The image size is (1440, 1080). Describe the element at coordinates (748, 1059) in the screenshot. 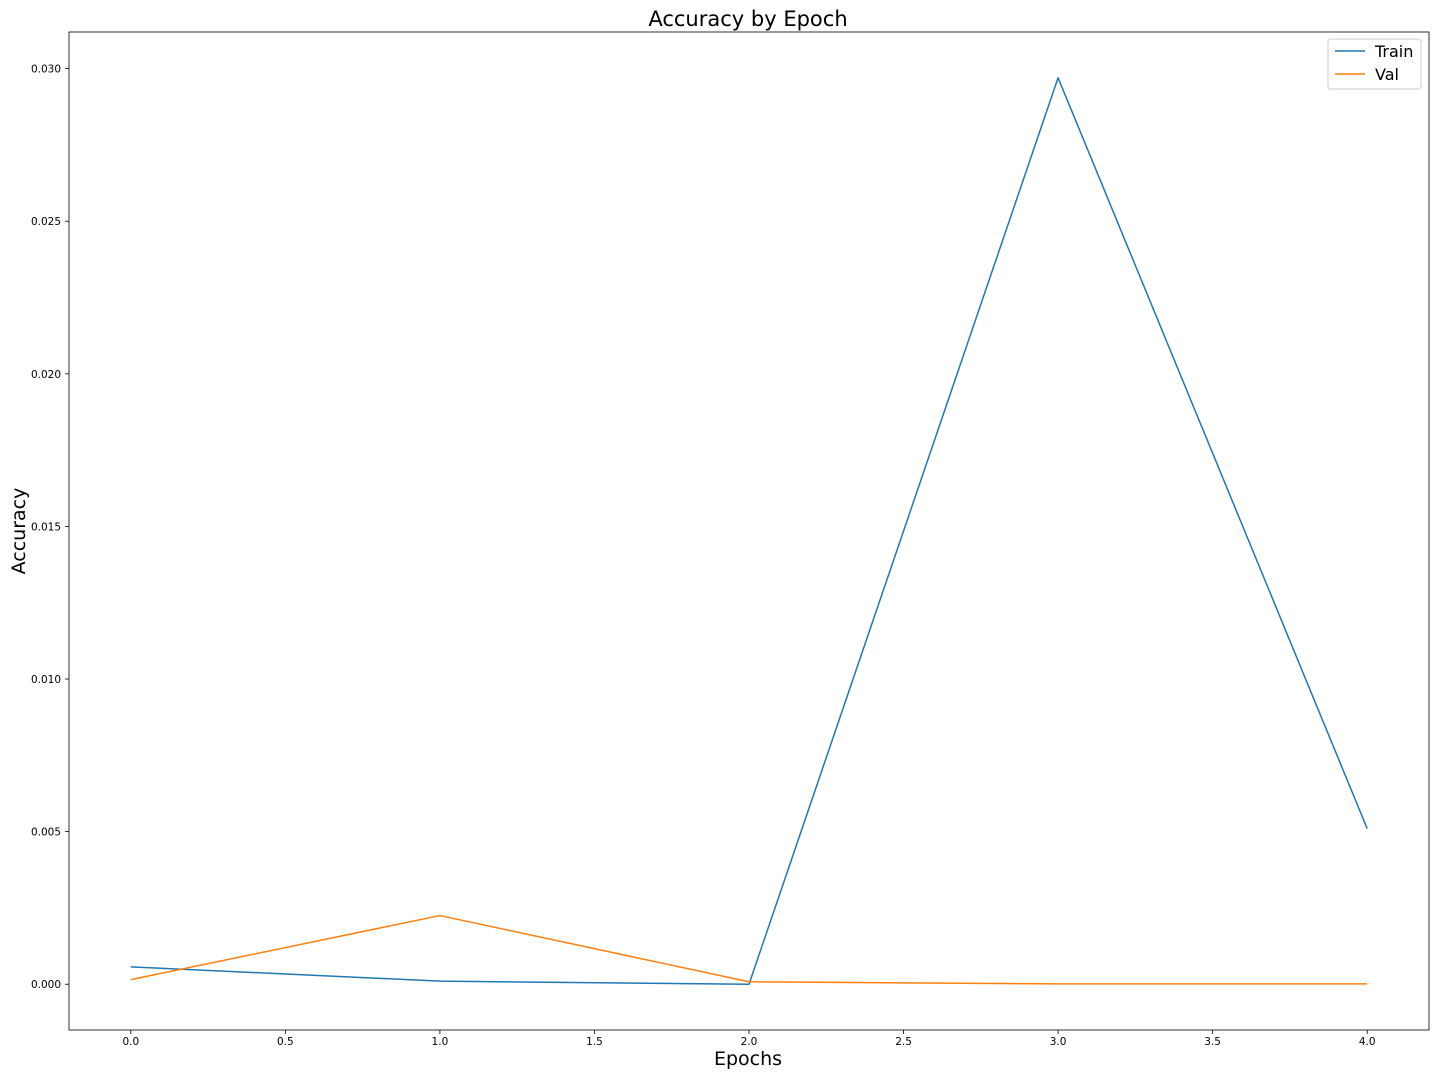

I see `x-axis-label: Epochs` at that location.